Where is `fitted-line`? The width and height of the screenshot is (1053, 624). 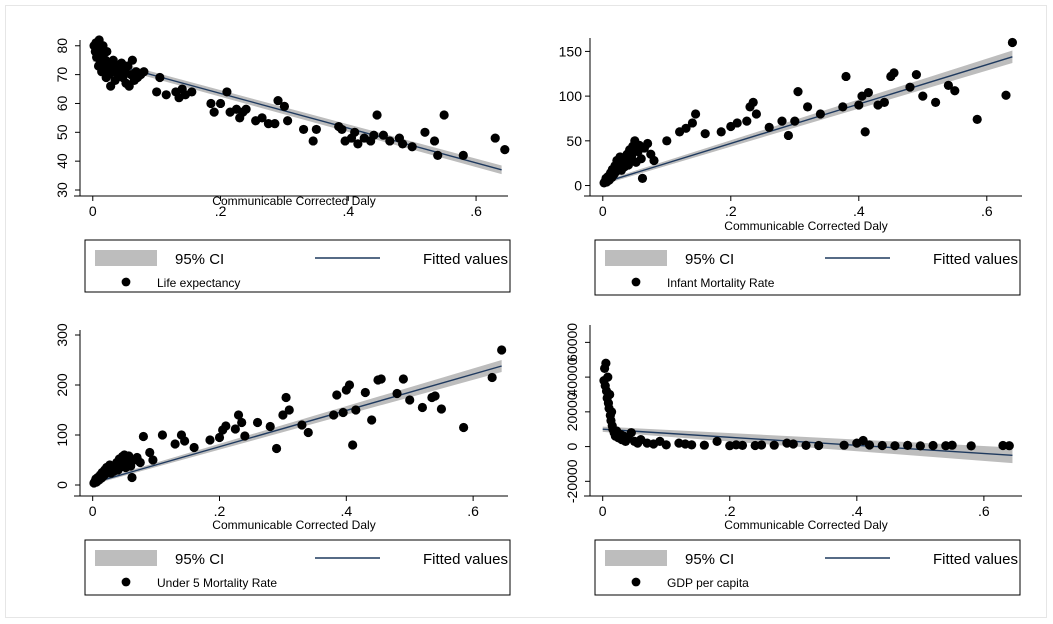
fitted-line is located at coordinates (297, 424).